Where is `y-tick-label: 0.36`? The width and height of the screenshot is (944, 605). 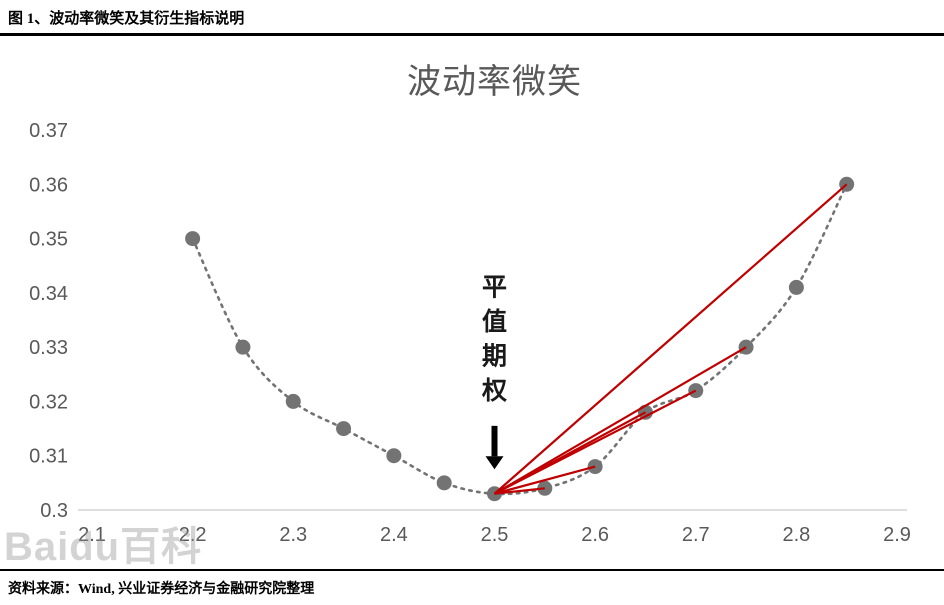 y-tick-label: 0.36 is located at coordinates (48, 185).